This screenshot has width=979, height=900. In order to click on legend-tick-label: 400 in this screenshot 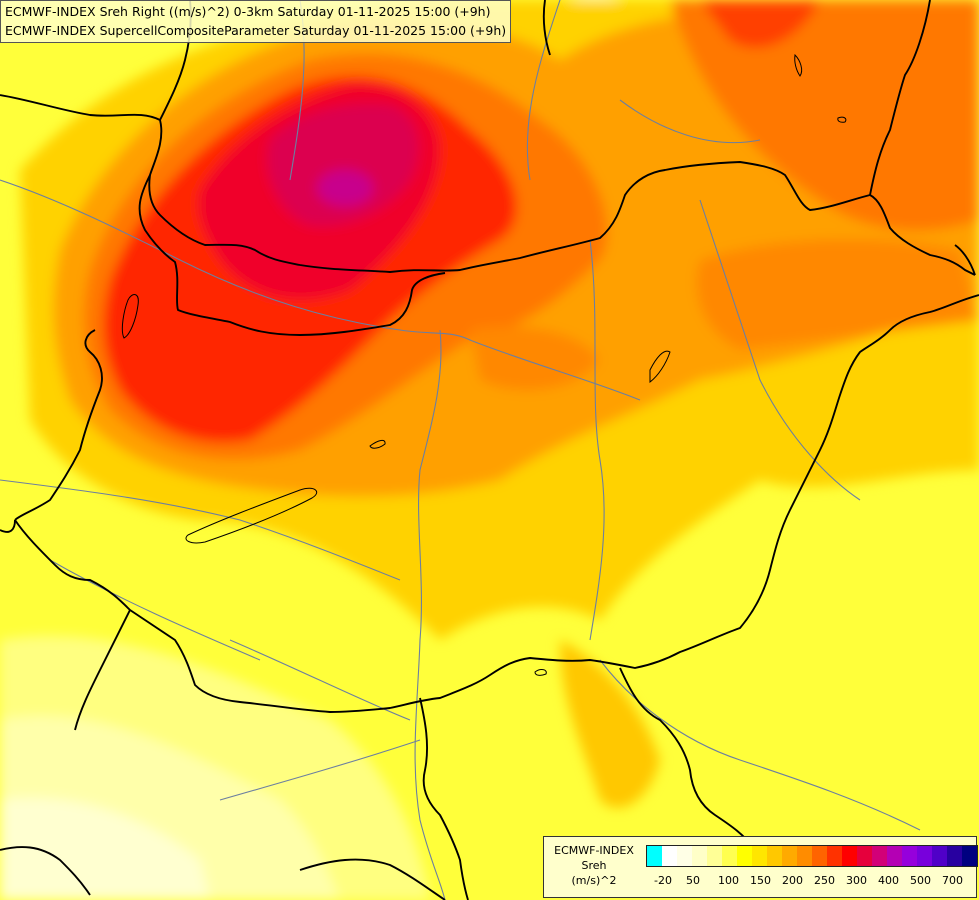, I will do `click(888, 880)`.